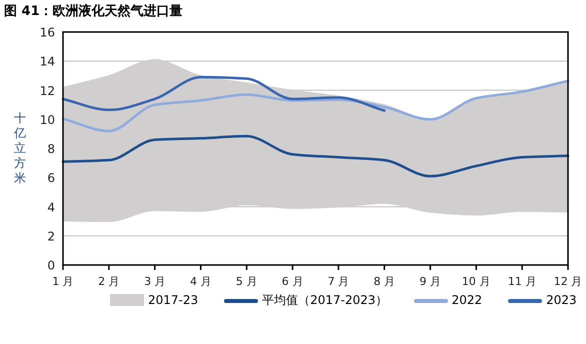  I want to click on y-tick-label: 4, so click(51, 207).